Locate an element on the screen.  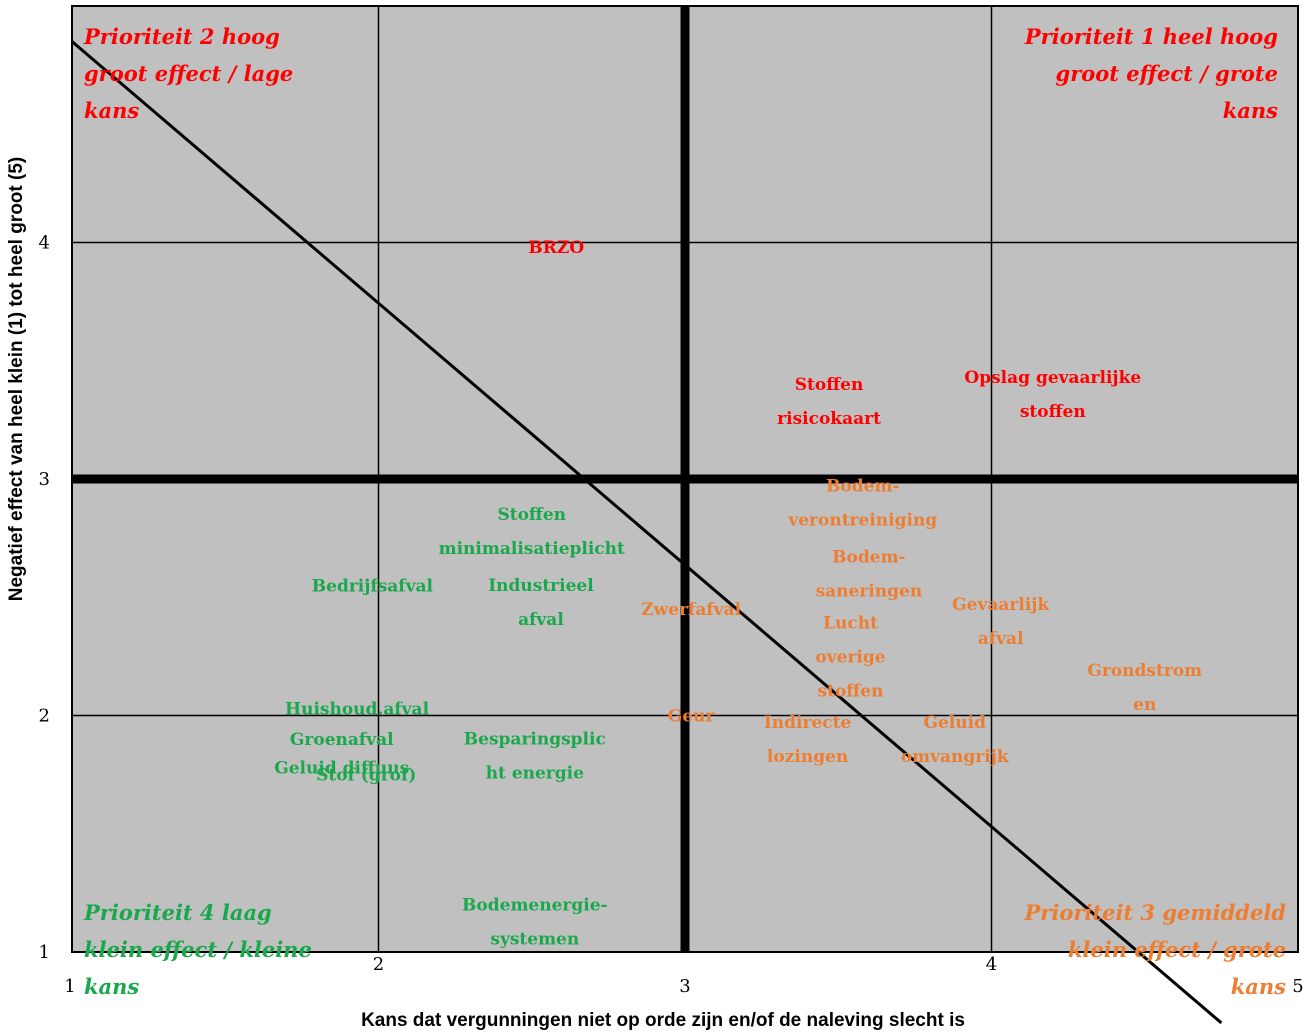
data-label: Besparingsplic ht energie is located at coordinates (535, 757).